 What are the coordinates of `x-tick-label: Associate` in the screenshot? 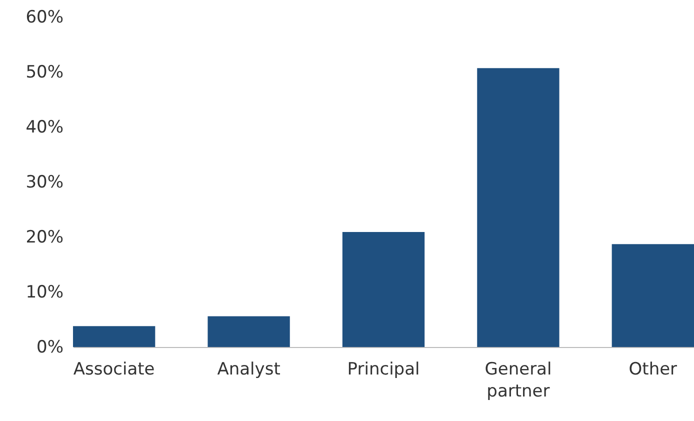 It's located at (114, 370).